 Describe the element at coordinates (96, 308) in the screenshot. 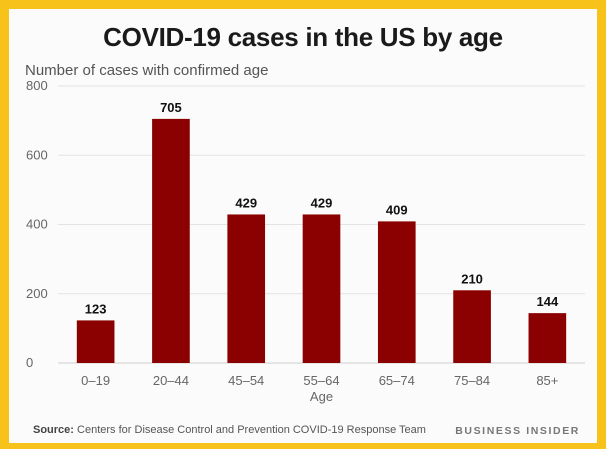

I see `bar-value-label: 123` at that location.